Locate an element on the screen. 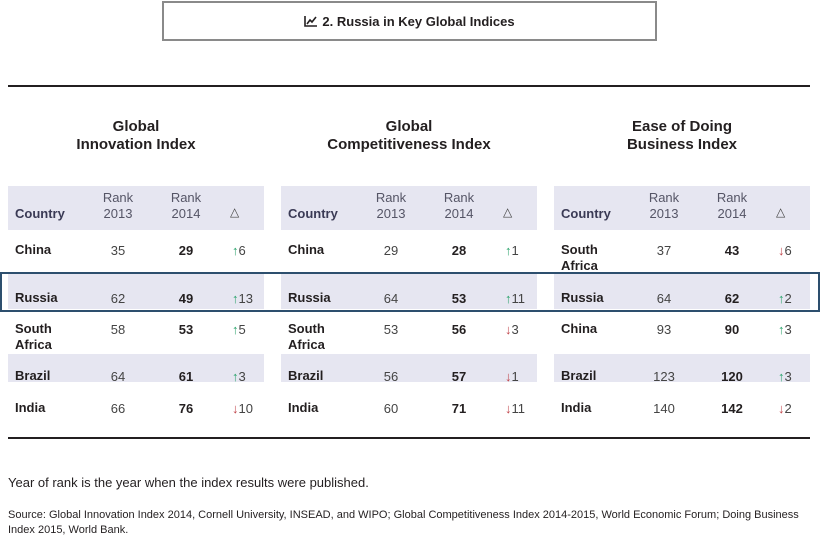 This screenshot has height=537, width=820. table-row: Brazil 123 120 ↑3 is located at coordinates (682, 369).